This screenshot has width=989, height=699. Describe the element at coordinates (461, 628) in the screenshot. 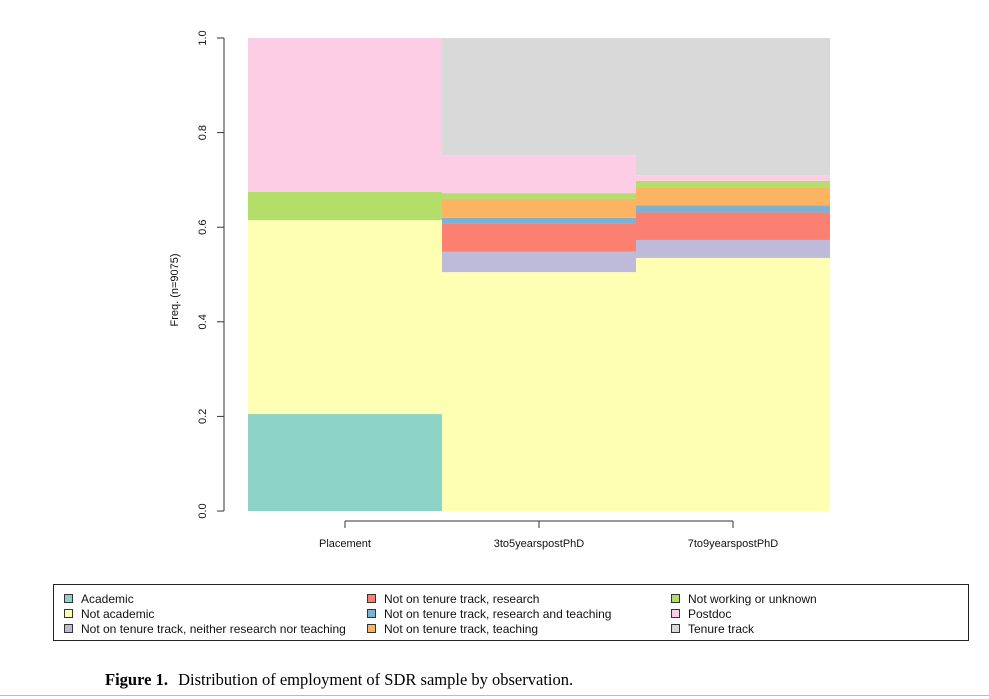

I see `legend-label: Not on tenure track, teaching` at that location.